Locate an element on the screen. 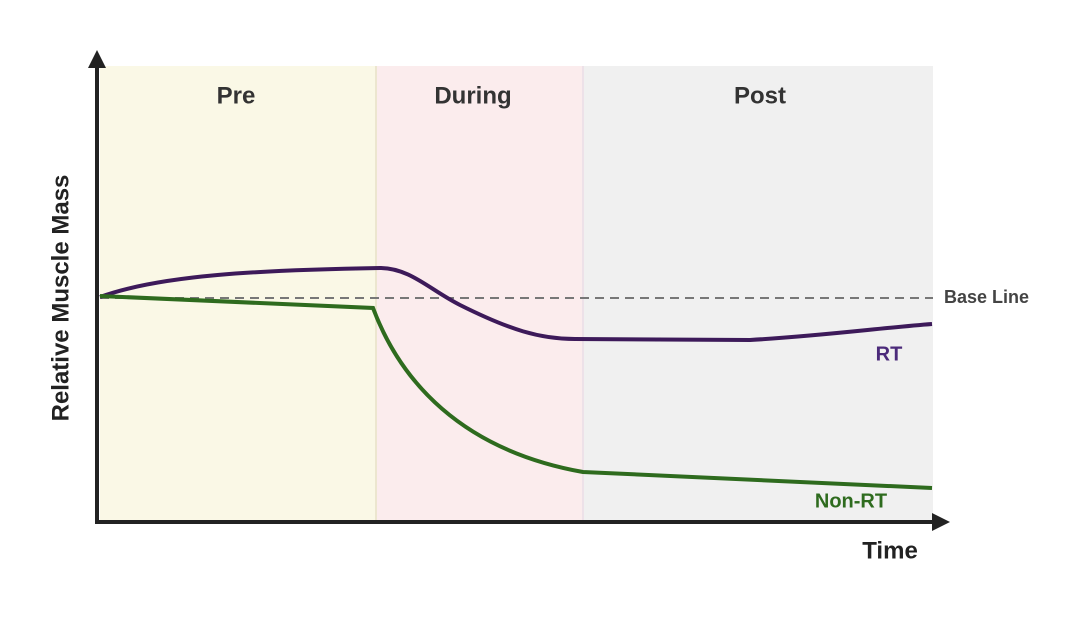  phase-label: Pre is located at coordinates (236, 95).